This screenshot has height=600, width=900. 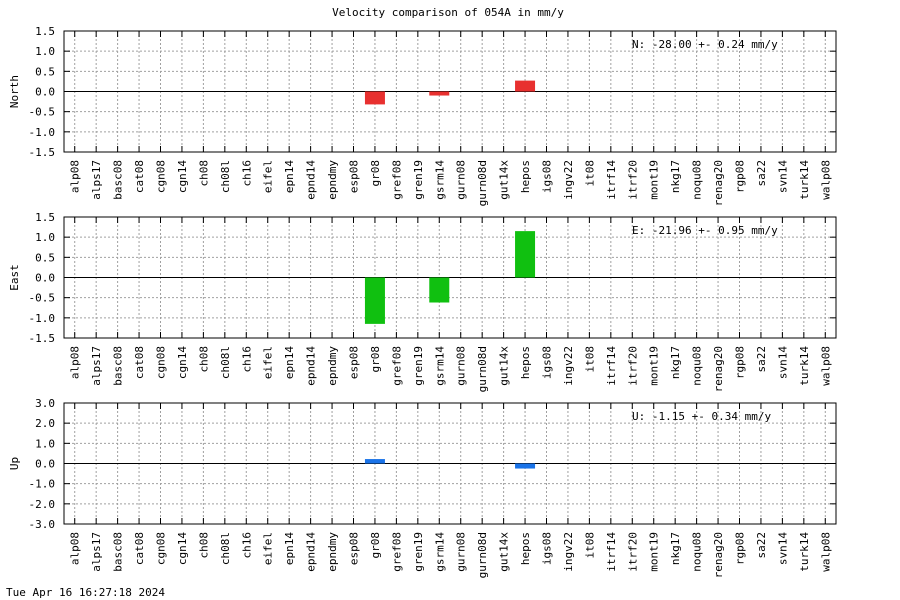 What do you see at coordinates (42, 152) in the screenshot?
I see `y-tick-label: -1.5` at bounding box center [42, 152].